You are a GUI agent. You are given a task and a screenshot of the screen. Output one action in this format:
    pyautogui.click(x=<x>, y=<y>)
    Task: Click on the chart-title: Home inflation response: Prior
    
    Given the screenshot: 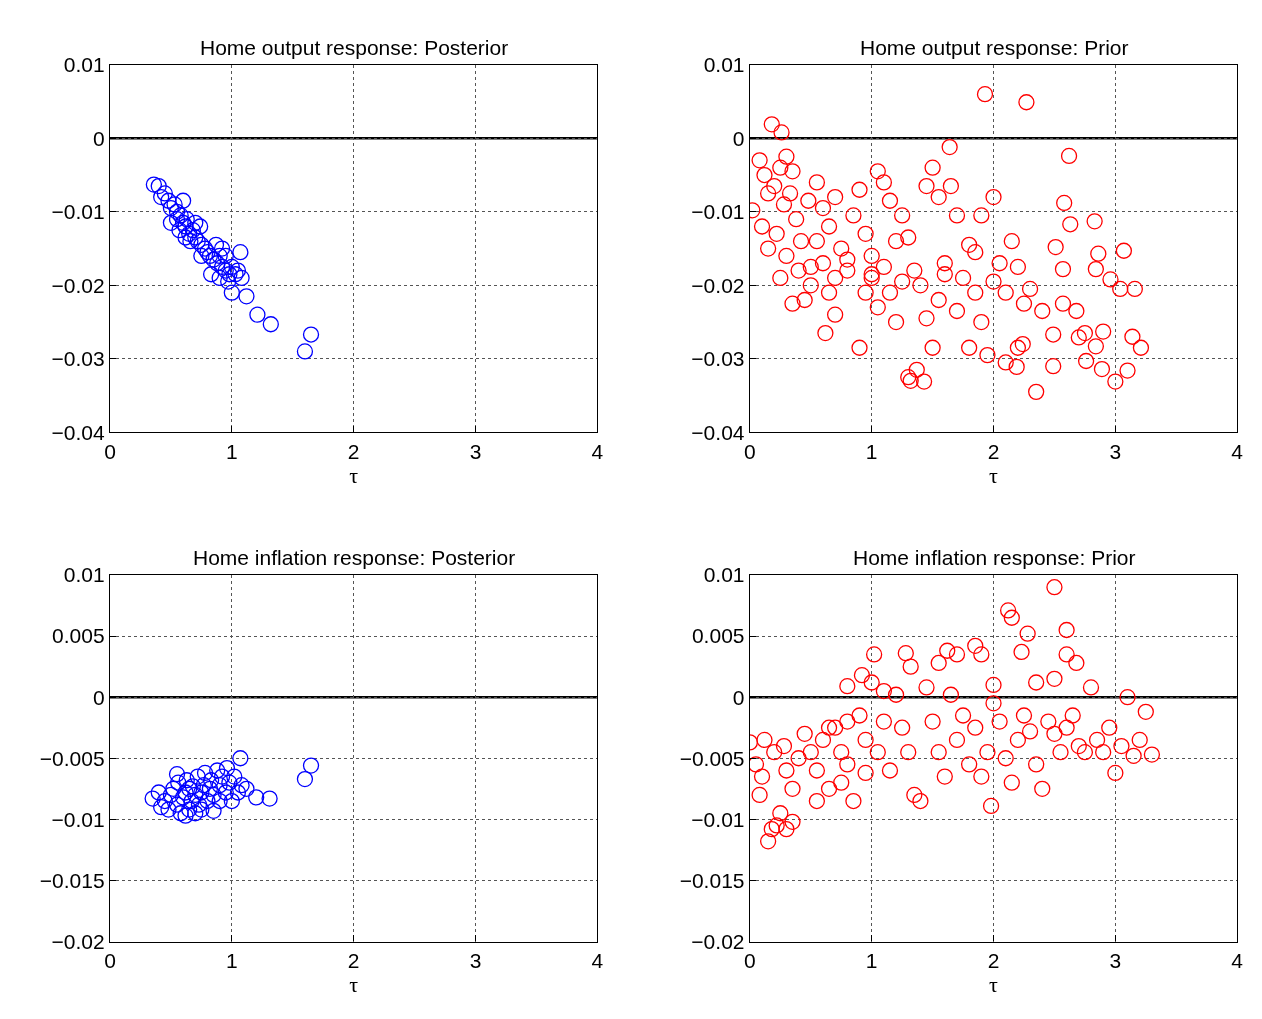 What is the action you would take?
    pyautogui.click(x=994, y=557)
    